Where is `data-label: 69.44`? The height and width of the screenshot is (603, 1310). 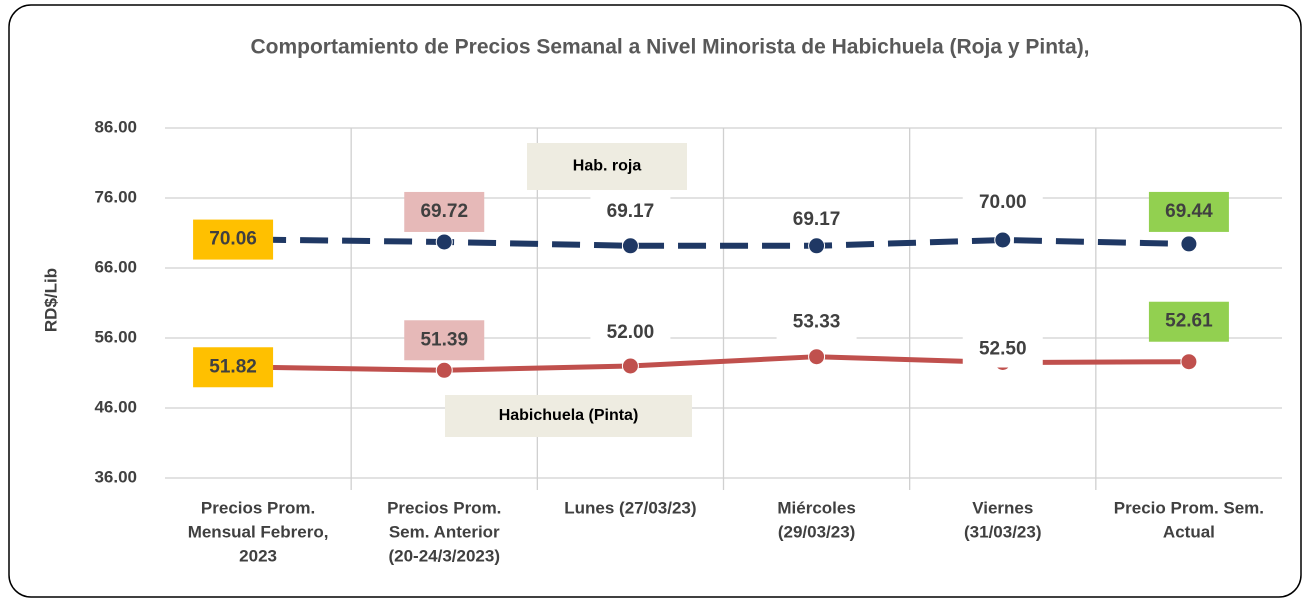 data-label: 69.44 is located at coordinates (1189, 211).